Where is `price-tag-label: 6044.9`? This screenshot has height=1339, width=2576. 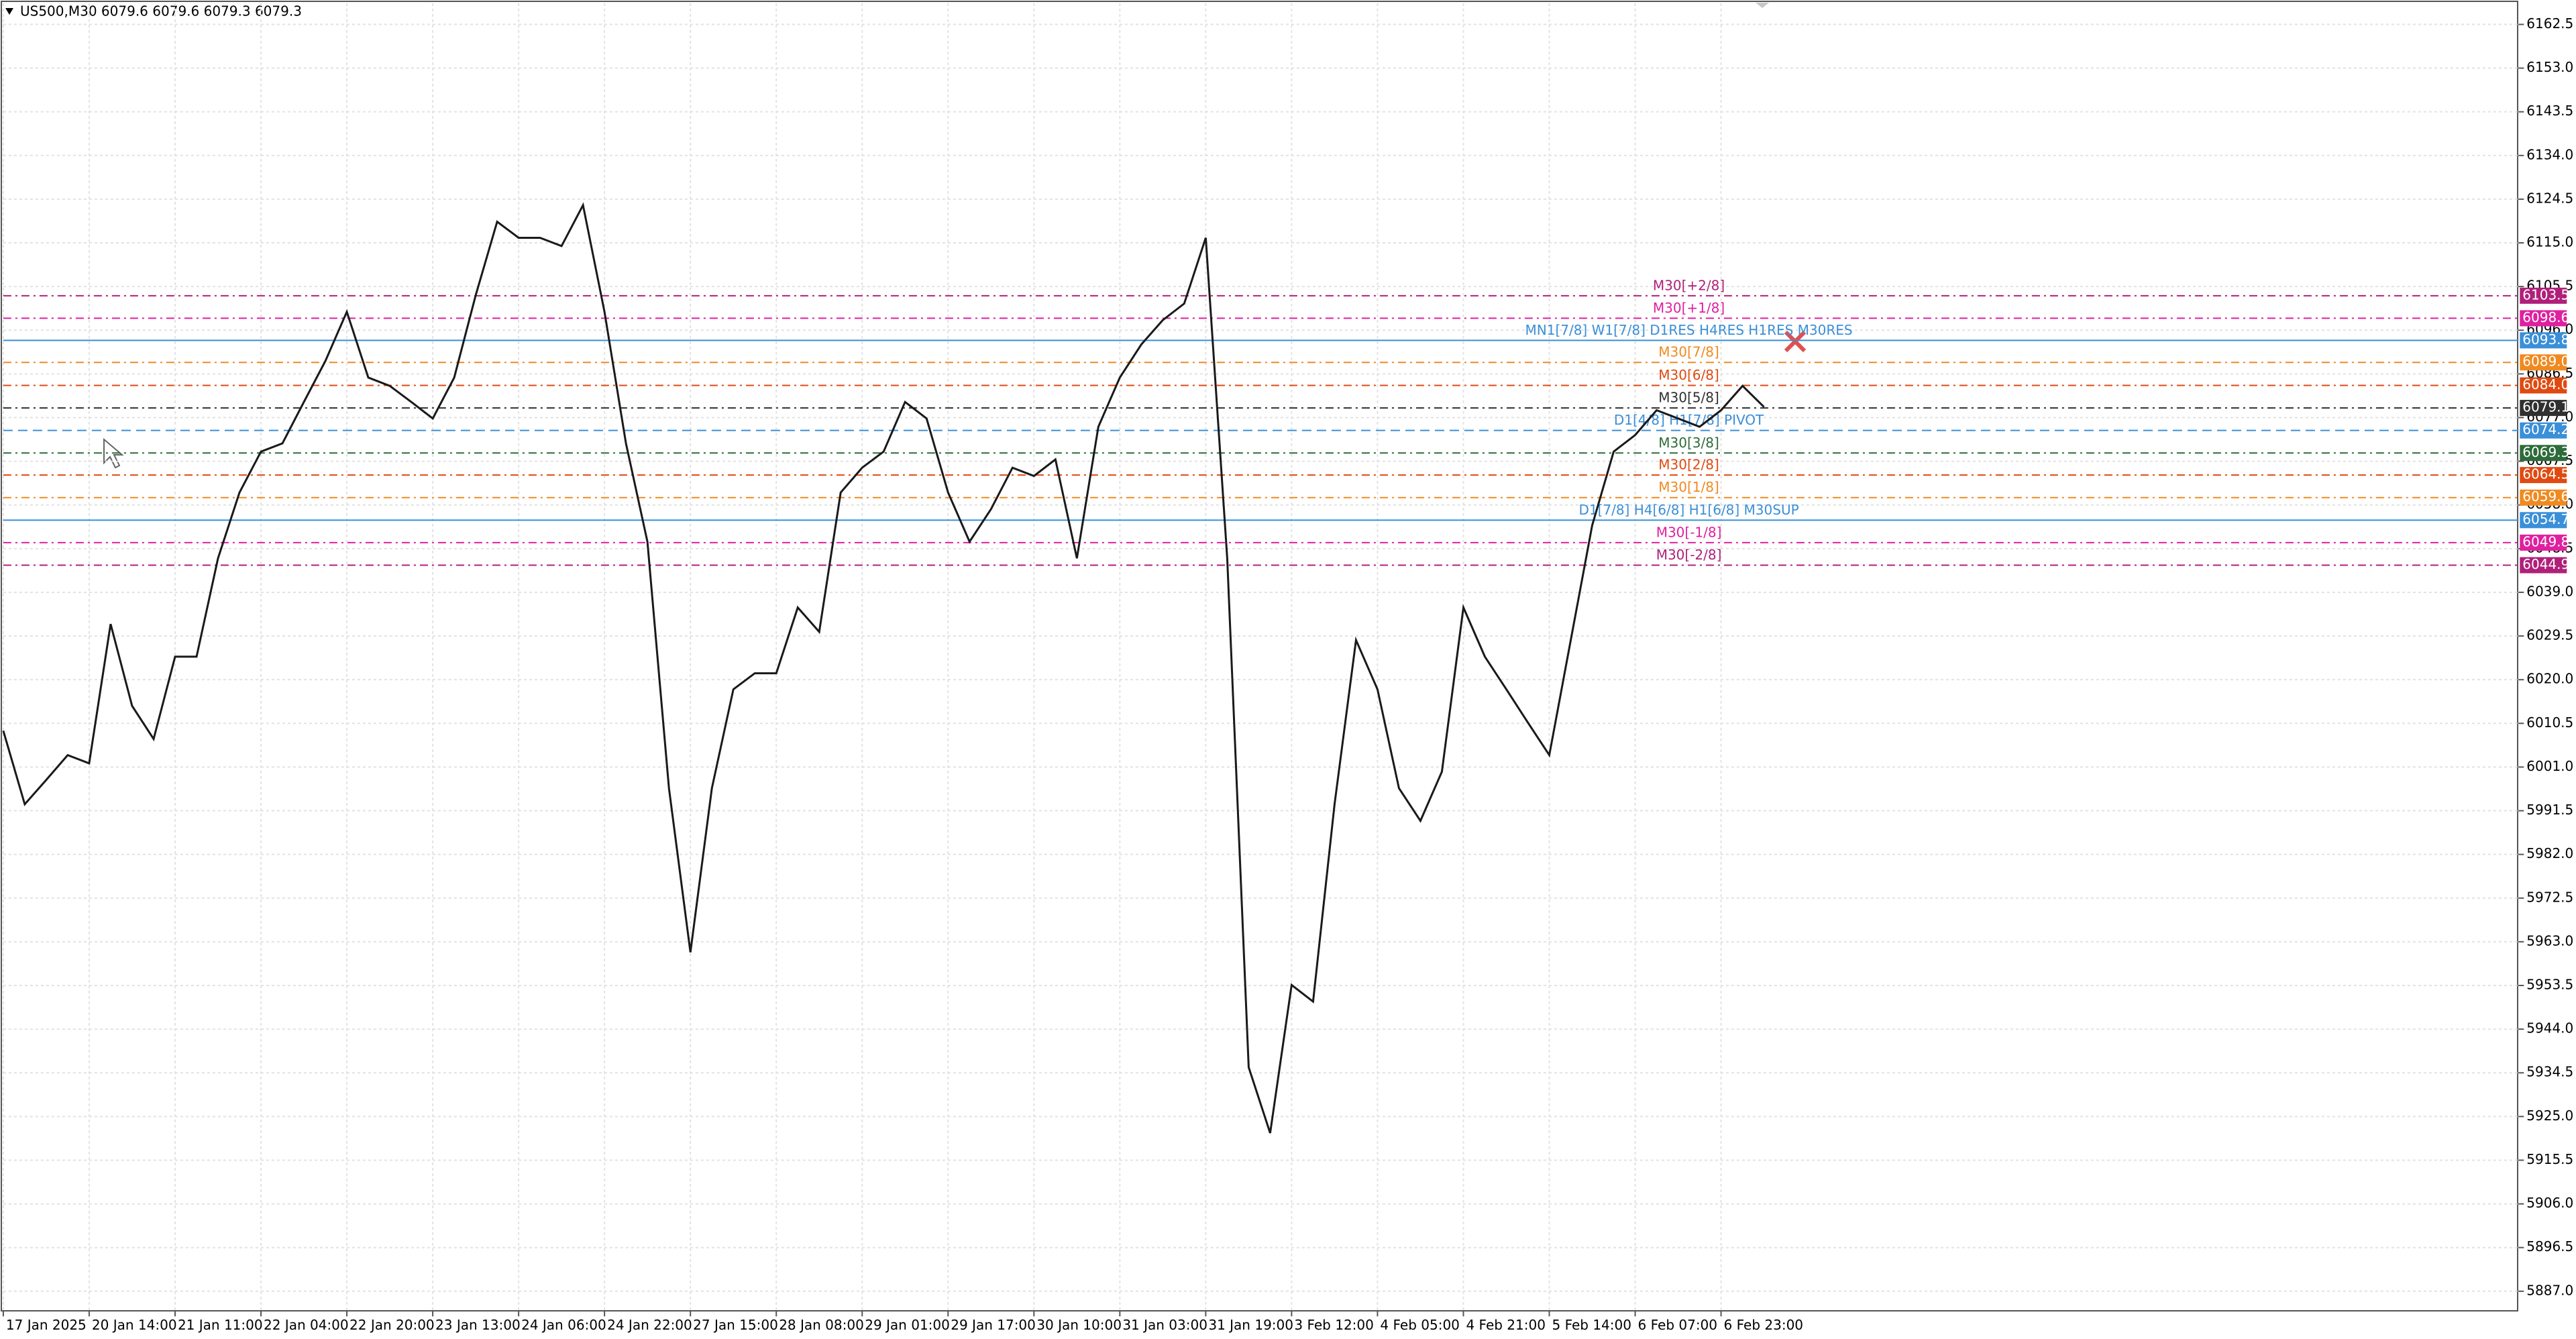
price-tag-label: 6044.9 is located at coordinates (2545, 564).